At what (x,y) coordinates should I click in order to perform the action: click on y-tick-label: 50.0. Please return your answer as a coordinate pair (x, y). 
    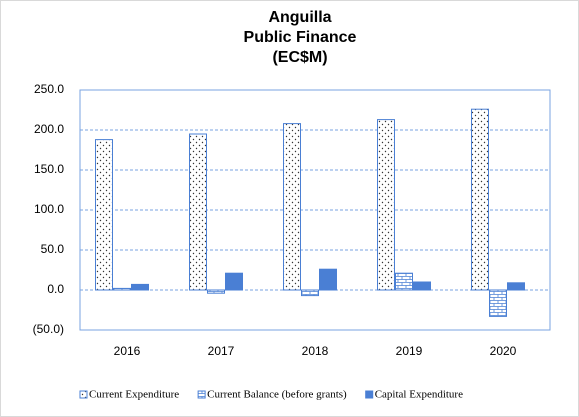
    Looking at the image, I should click on (53, 249).